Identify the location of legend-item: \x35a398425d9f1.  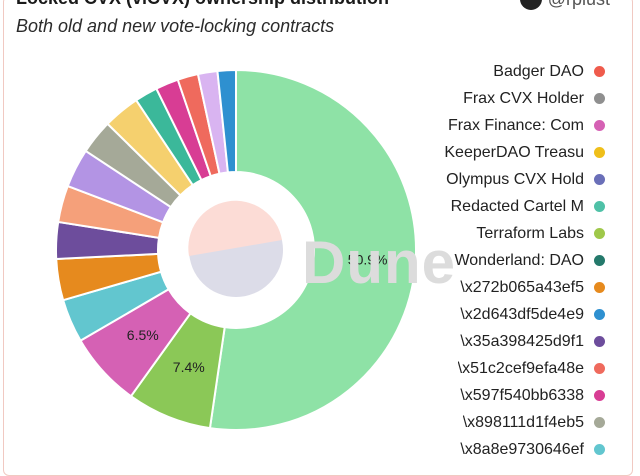
(515, 341).